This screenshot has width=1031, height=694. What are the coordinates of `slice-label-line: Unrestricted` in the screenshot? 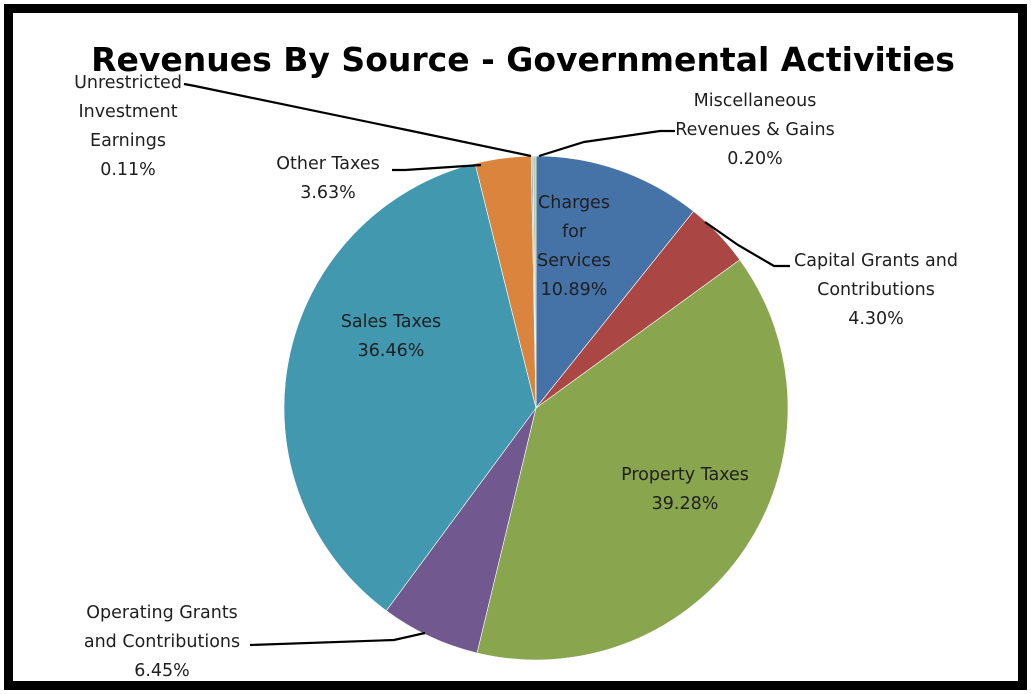 It's located at (128, 83).